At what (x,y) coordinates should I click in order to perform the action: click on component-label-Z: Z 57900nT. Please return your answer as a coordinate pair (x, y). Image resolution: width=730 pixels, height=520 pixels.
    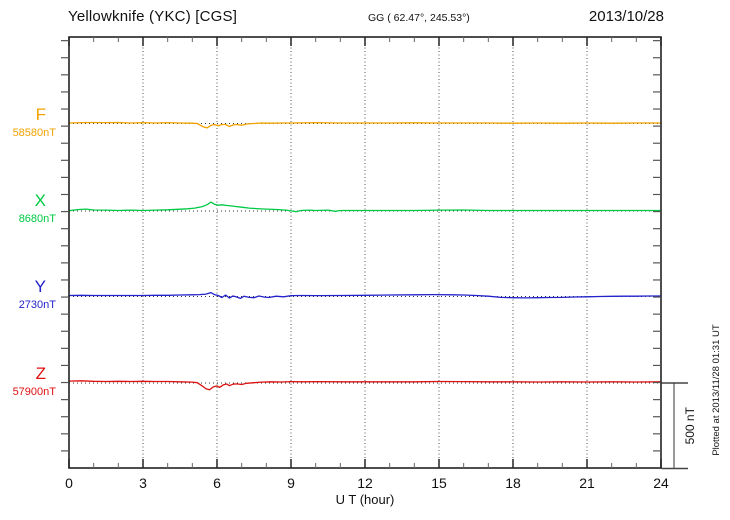
    Looking at the image, I should click on (28, 381).